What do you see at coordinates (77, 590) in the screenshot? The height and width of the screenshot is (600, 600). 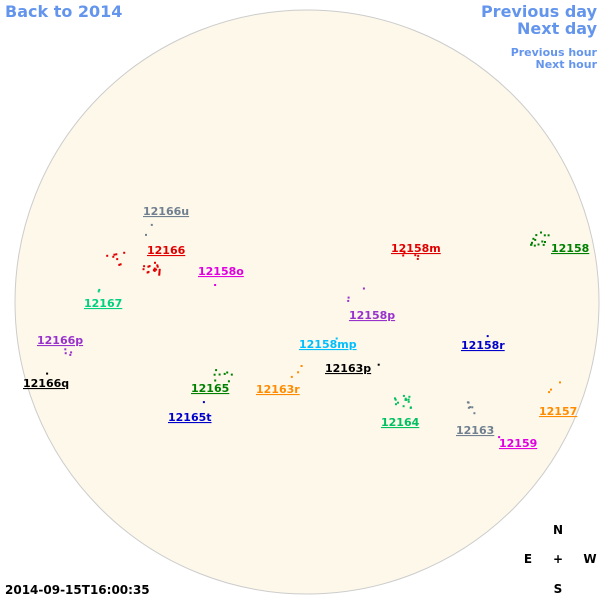 I see `timestamp: 2014-09-15T16:00:35` at bounding box center [77, 590].